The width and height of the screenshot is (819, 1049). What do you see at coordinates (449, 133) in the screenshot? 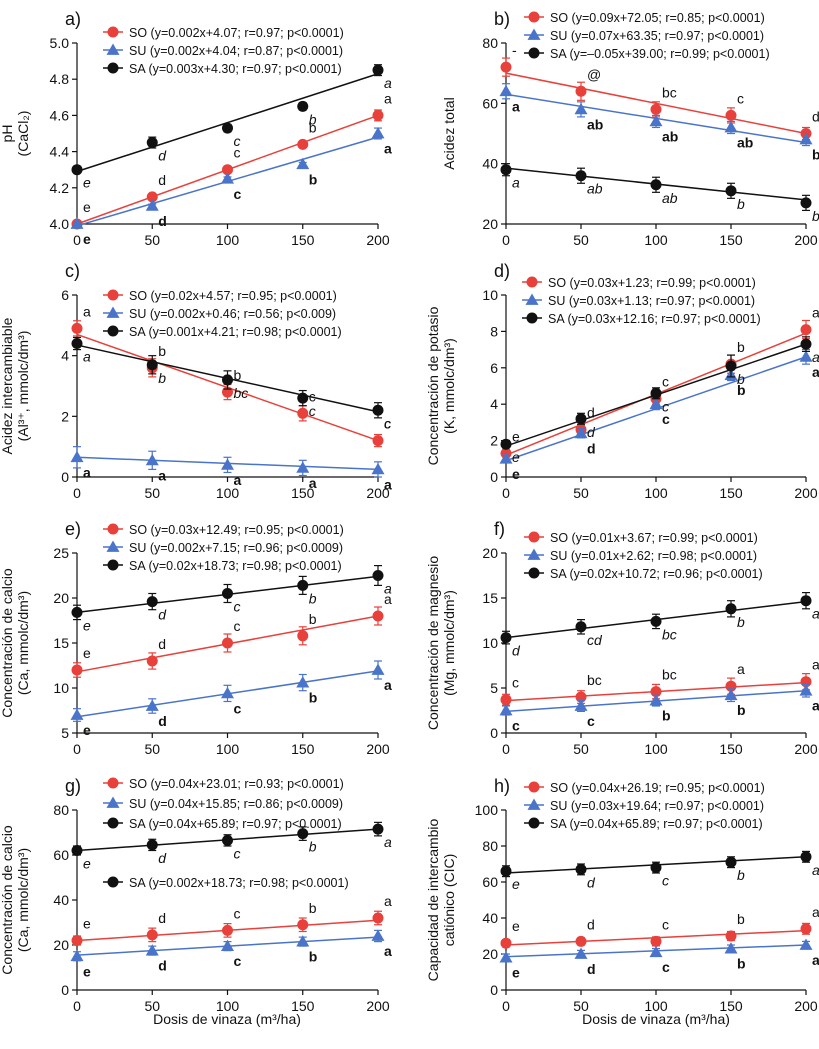
I see `y-axis-label: Acidez total` at bounding box center [449, 133].